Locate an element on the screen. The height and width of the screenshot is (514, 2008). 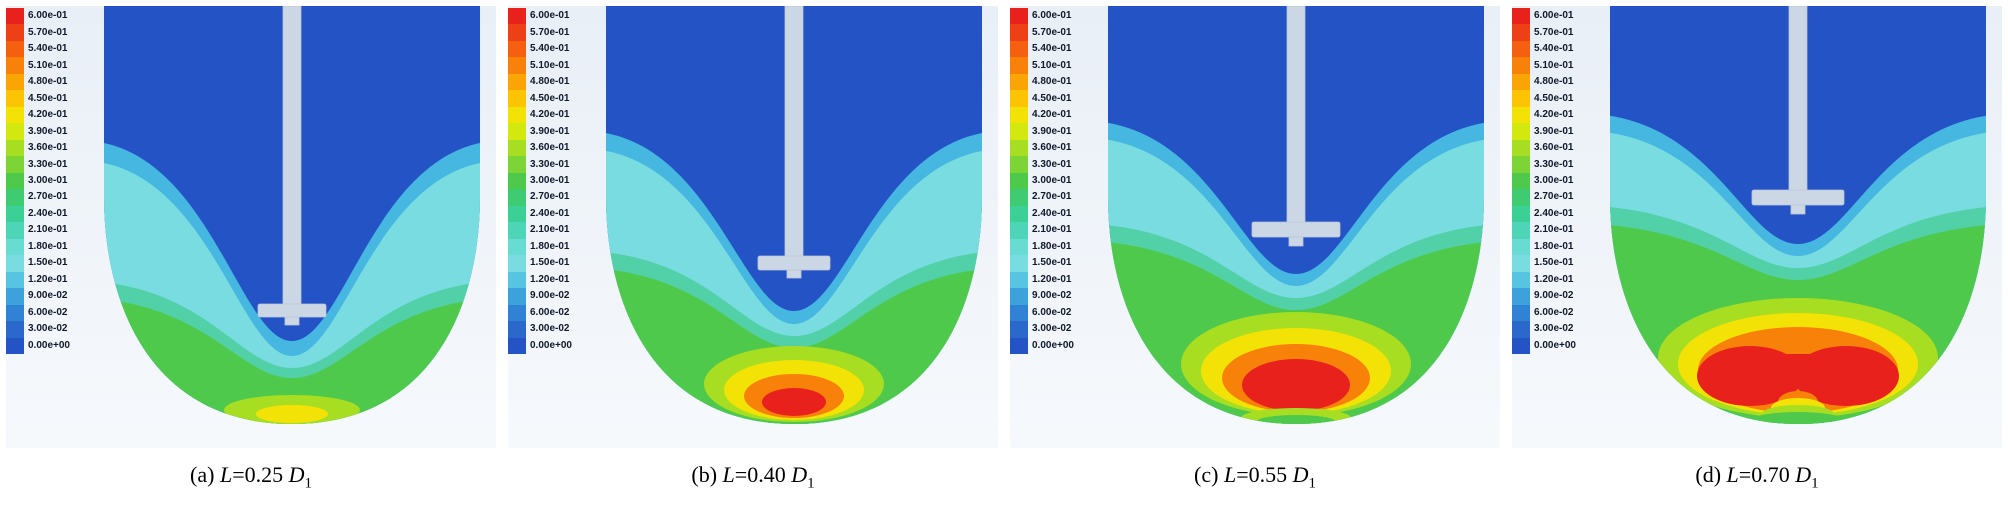
legend-tick-label: 5.70e-01 is located at coordinates (48, 32).